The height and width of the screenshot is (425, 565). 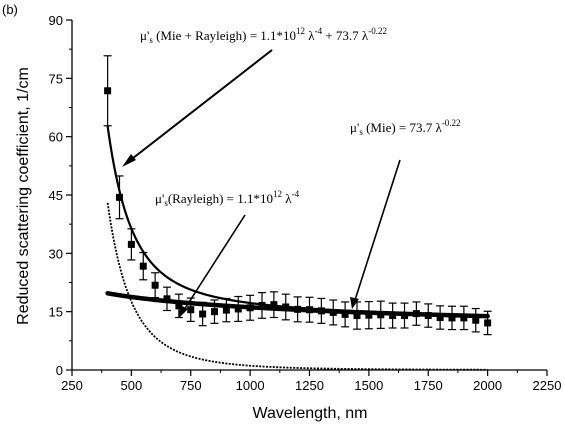 What do you see at coordinates (227, 198) in the screenshot?
I see `annotation-rayleigh: μ's(Rayleigh) = 1.1*1012 λ-4` at bounding box center [227, 198].